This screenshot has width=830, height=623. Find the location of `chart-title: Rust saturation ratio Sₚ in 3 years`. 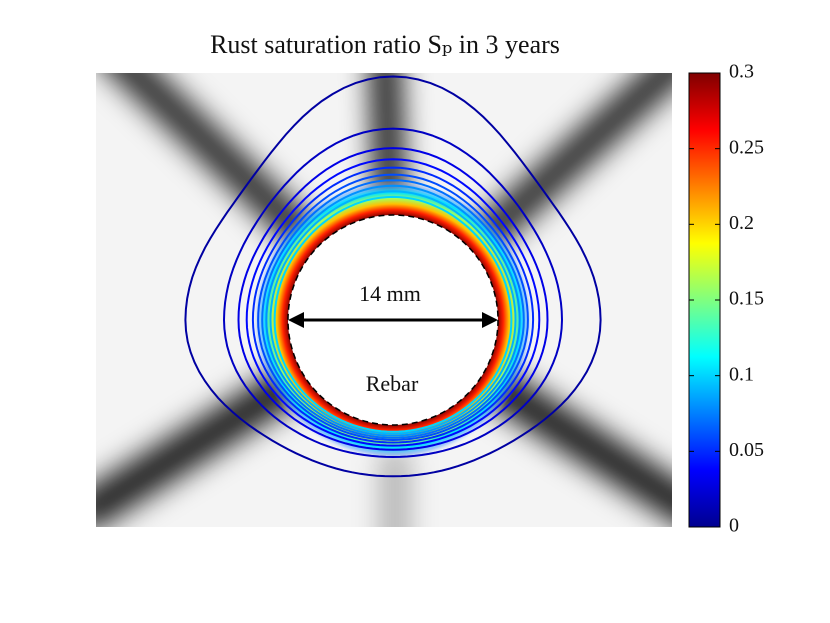

chart-title: Rust saturation ratio Sₚ in 3 years is located at coordinates (385, 44).